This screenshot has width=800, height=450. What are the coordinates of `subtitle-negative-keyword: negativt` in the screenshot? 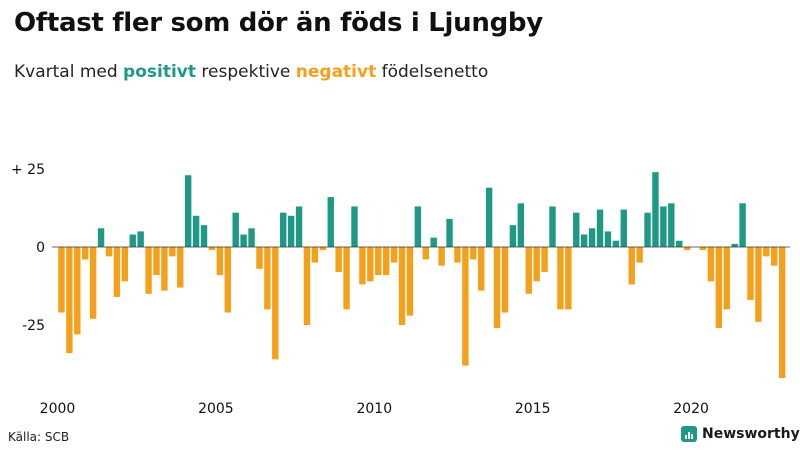 It's located at (336, 72).